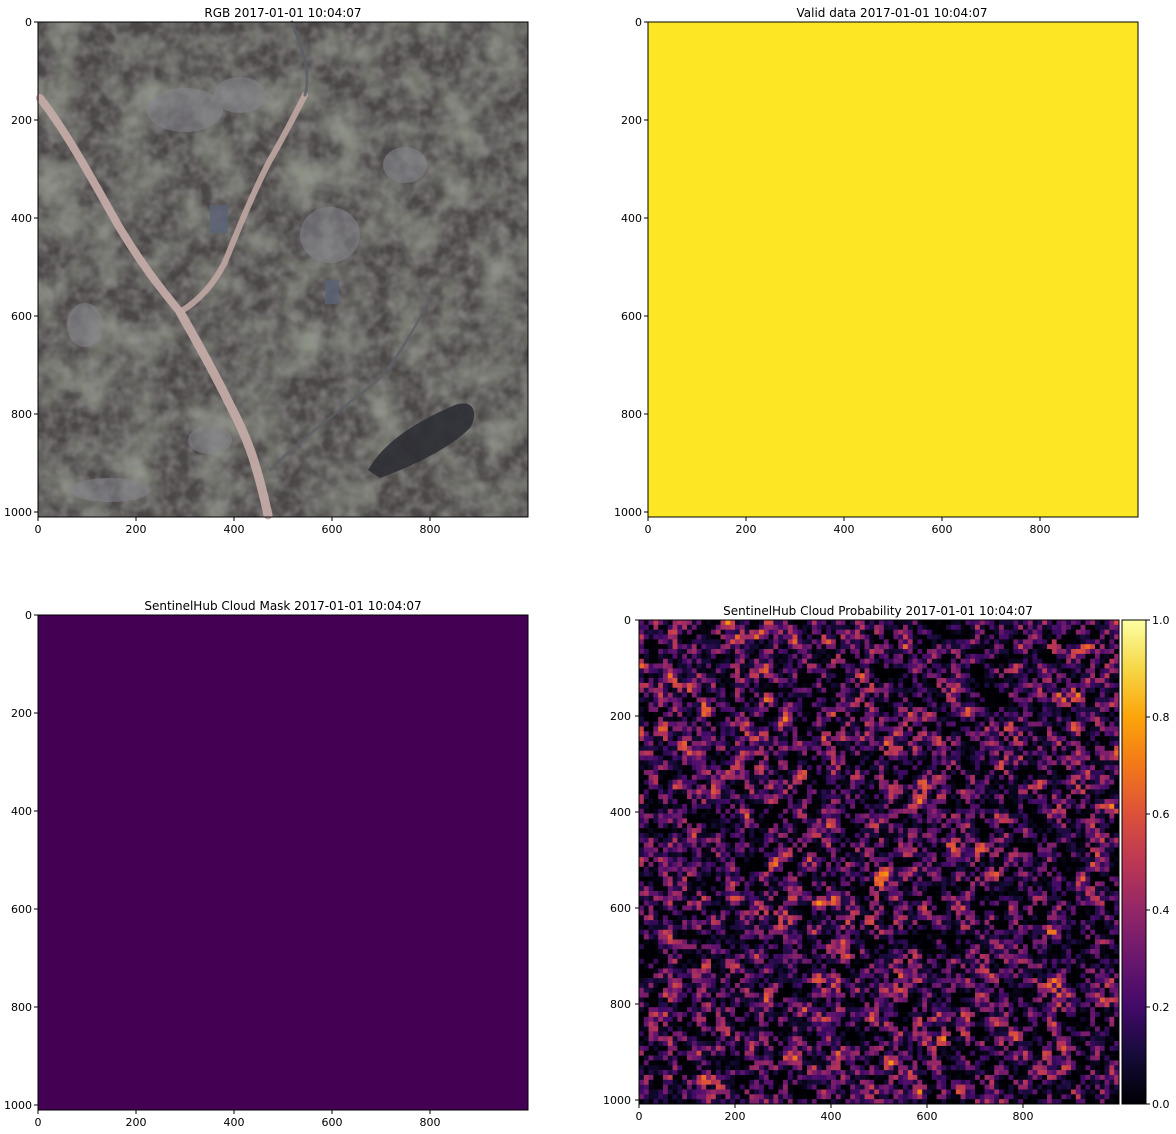 Image resolution: width=1176 pixels, height=1134 pixels. I want to click on rgb-y-tick-800: 800, so click(21, 414).